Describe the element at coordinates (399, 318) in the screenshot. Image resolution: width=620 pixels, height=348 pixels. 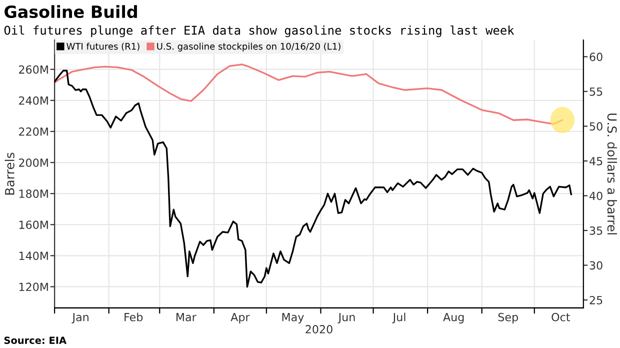
I see `x-tick-label: Jul` at that location.